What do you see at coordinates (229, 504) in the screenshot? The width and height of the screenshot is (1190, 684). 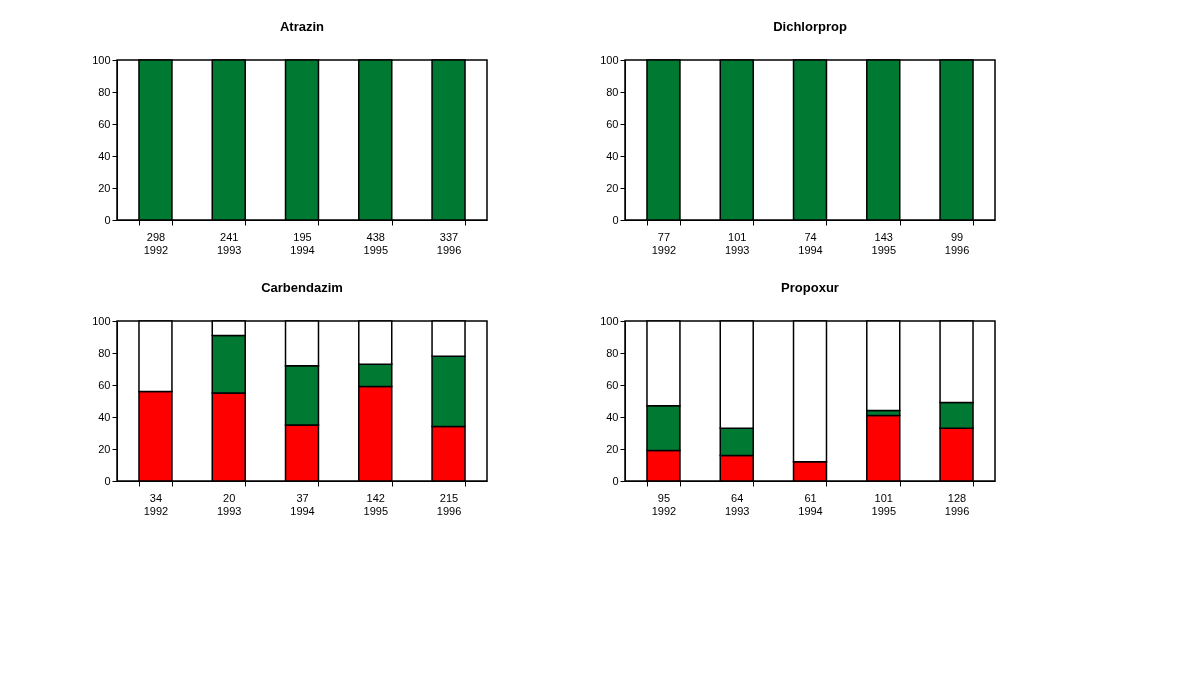 I see `x-tick-label: 20 1993` at bounding box center [229, 504].